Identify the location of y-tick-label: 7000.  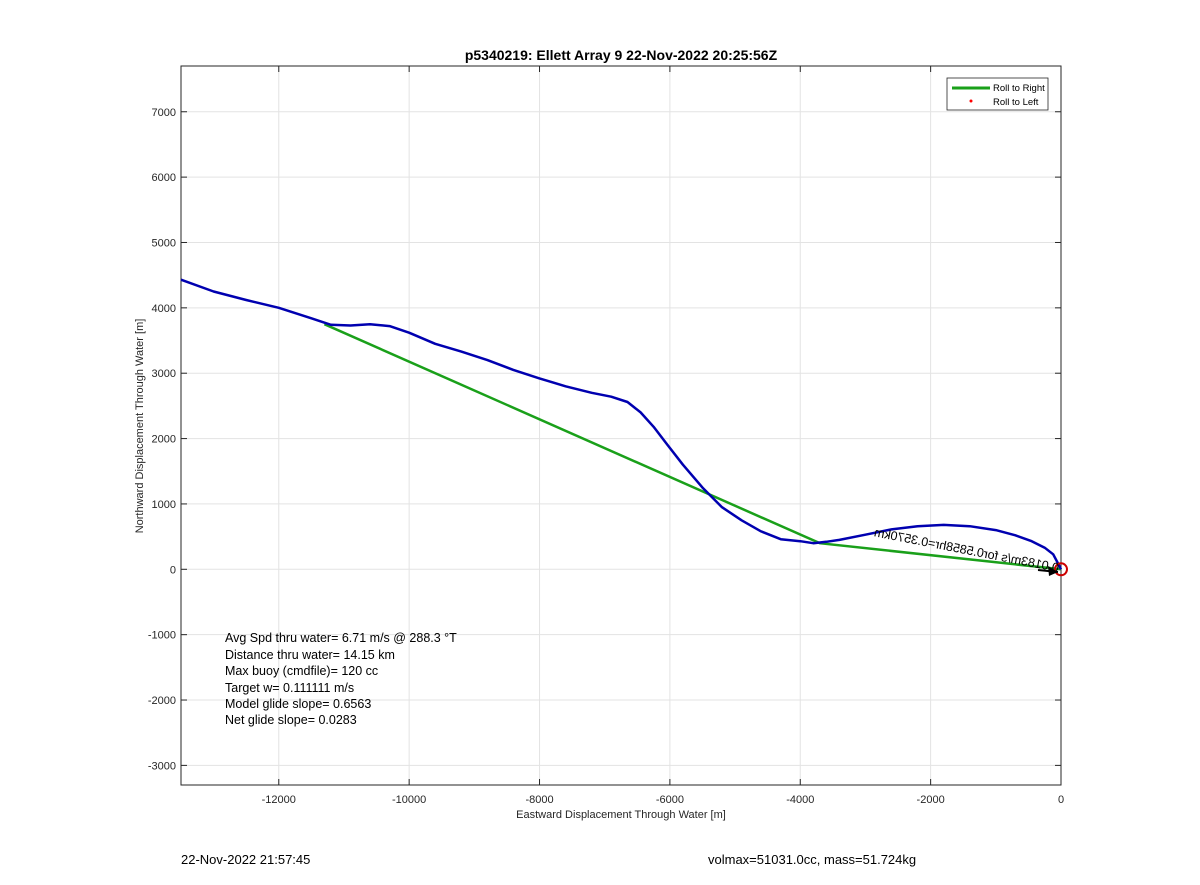
(164, 113).